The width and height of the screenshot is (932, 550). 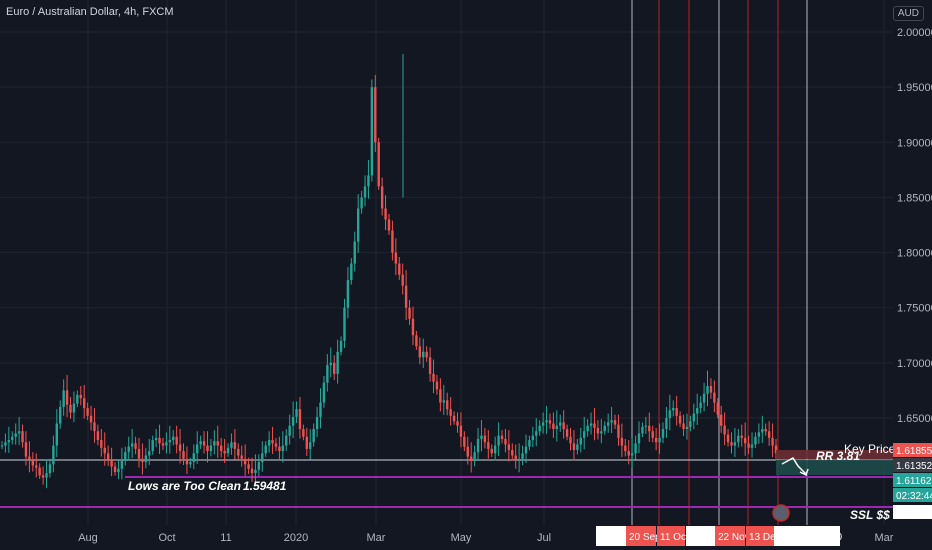 I want to click on short-position-tool, so click(x=832, y=486).